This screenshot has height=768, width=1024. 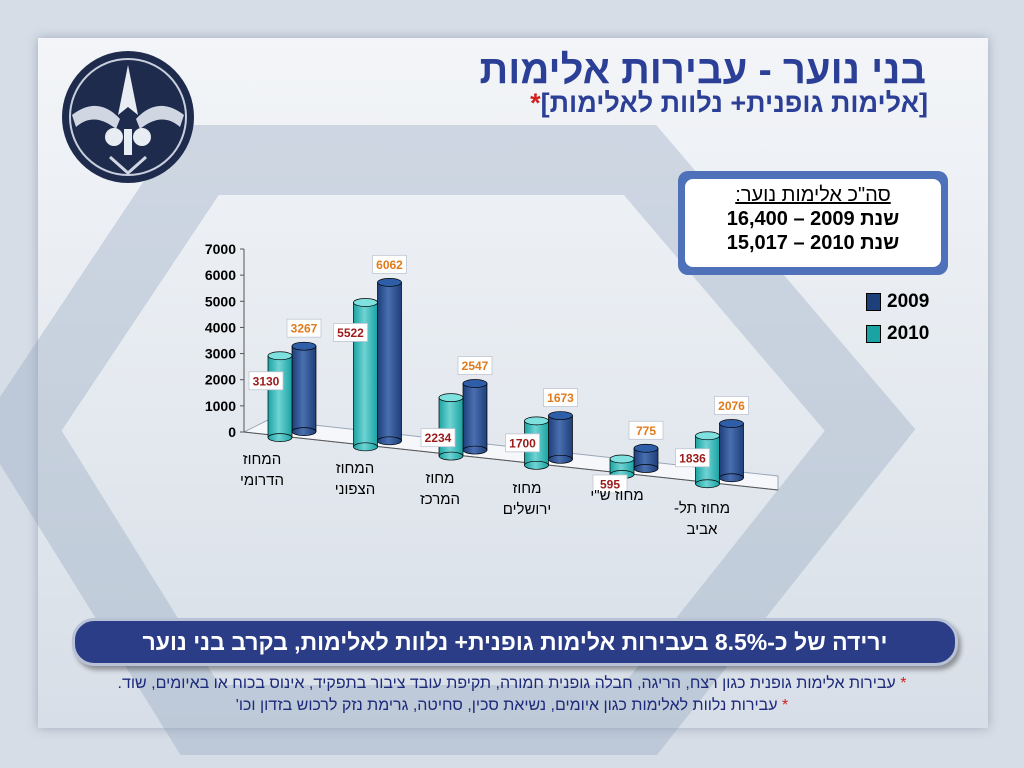 What do you see at coordinates (128, 117) in the screenshot?
I see `police-emblem-logo` at bounding box center [128, 117].